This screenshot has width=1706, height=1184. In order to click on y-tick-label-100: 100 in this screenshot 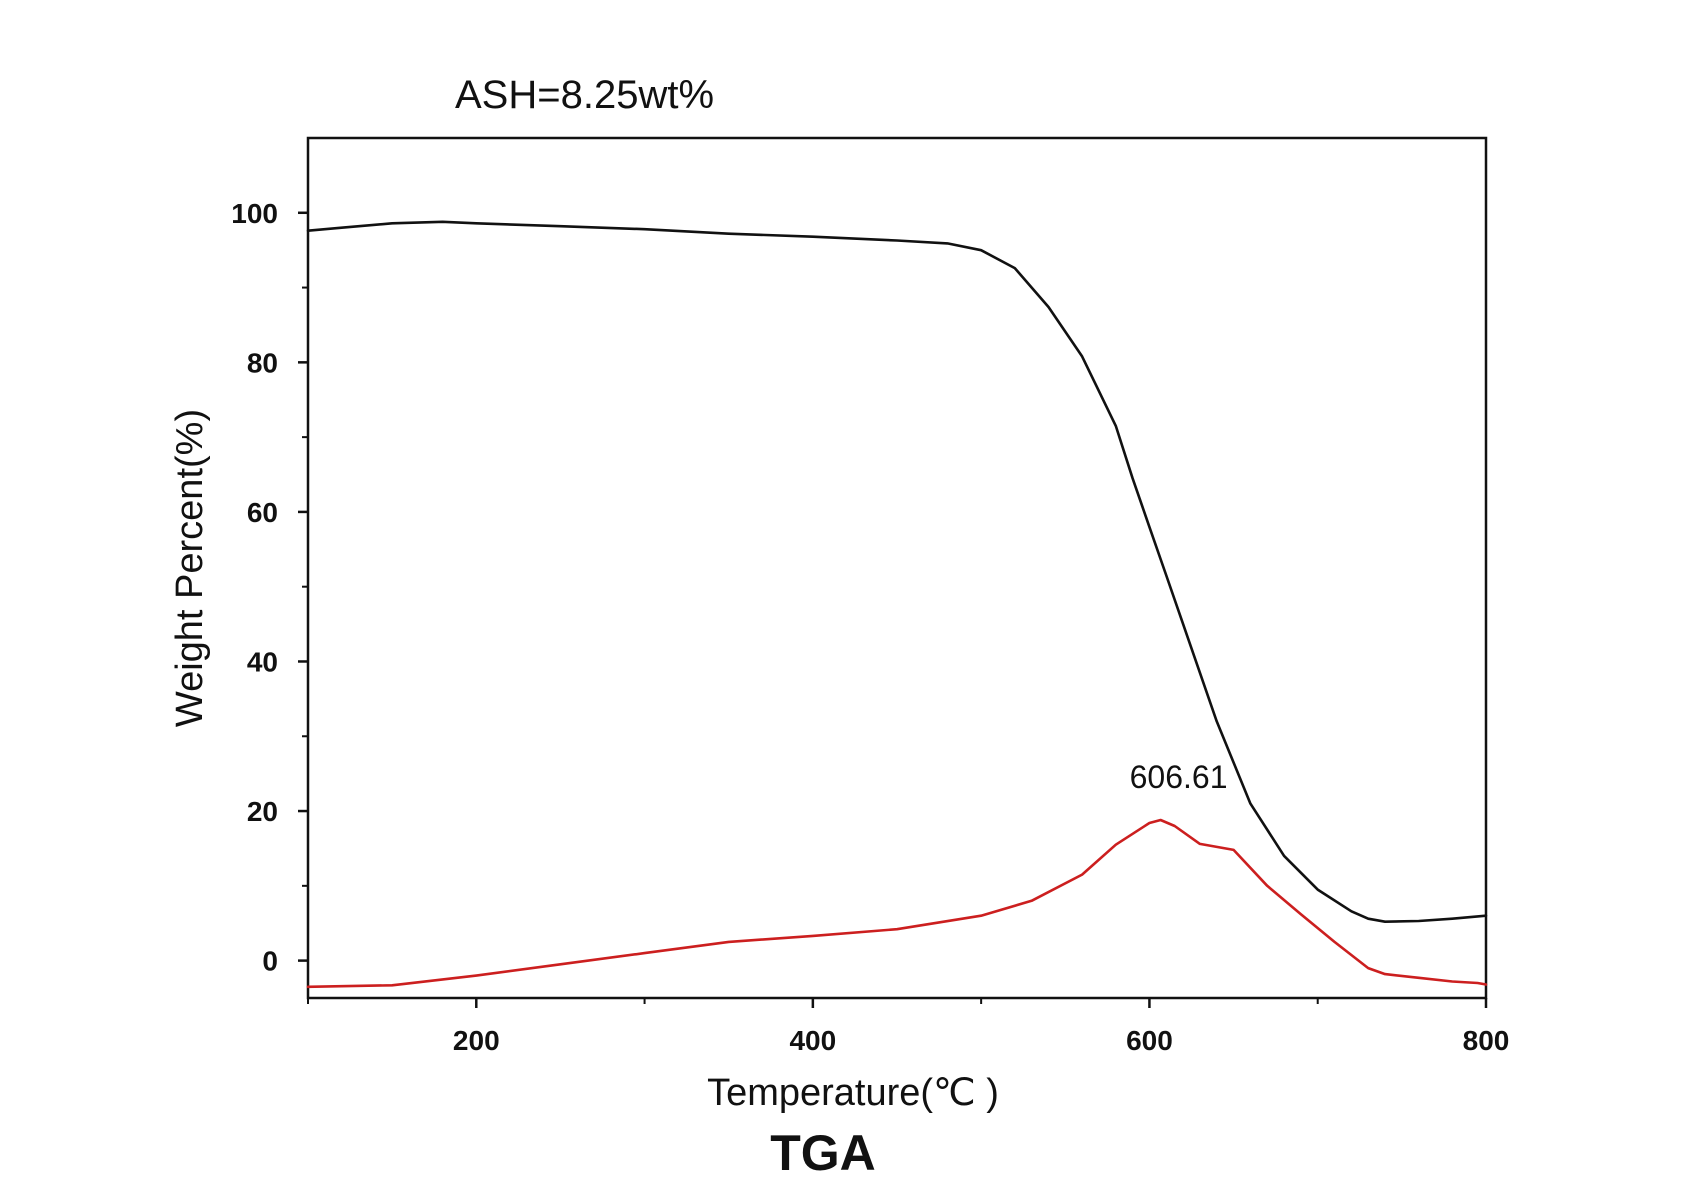, I will do `click(254, 213)`.